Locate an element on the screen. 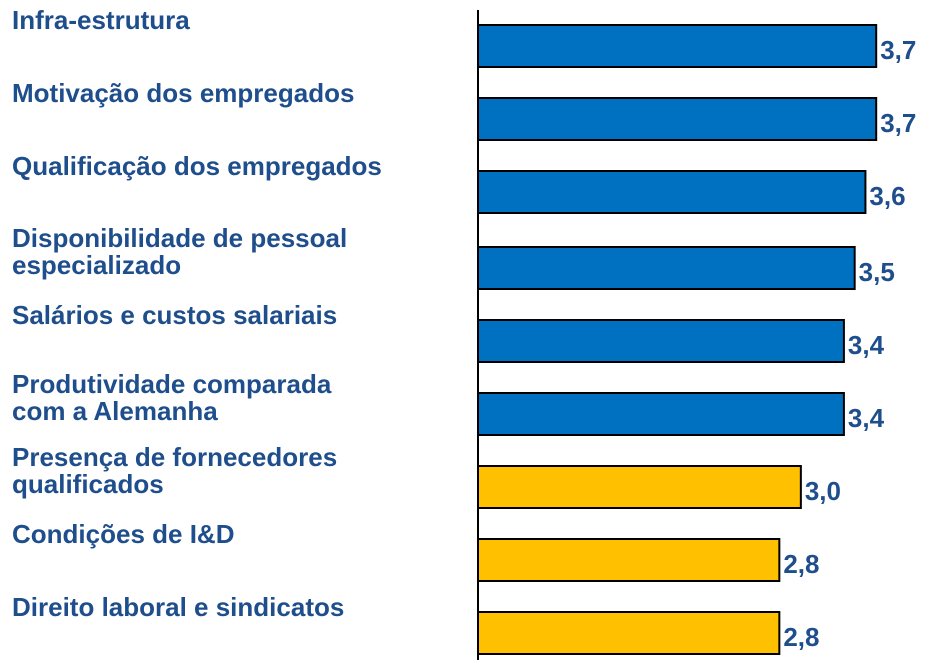 This screenshot has height=660, width=930. value-label: 3,5 is located at coordinates (877, 272).